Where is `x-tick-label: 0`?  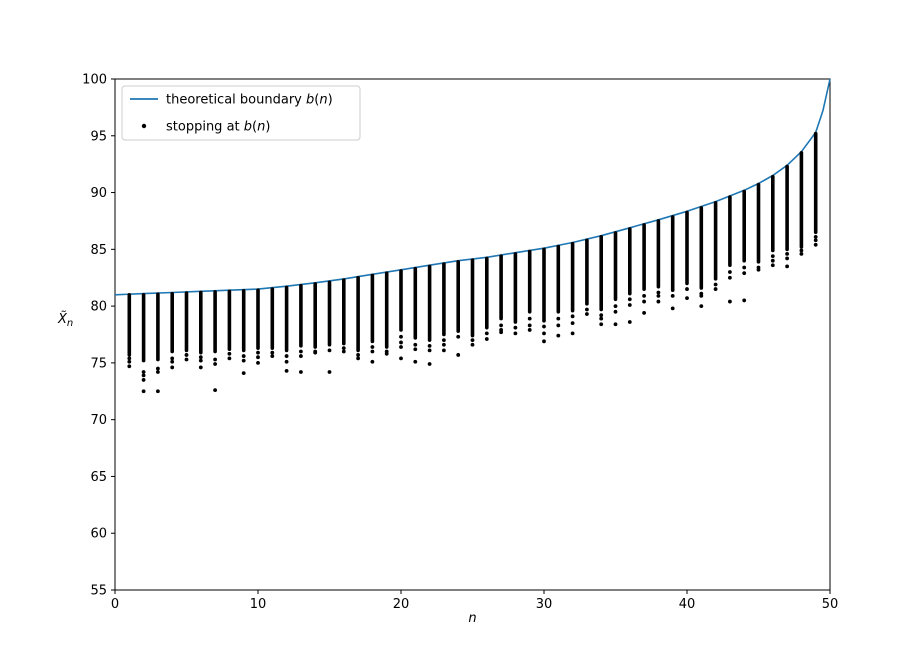
x-tick-label: 0 is located at coordinates (115, 604).